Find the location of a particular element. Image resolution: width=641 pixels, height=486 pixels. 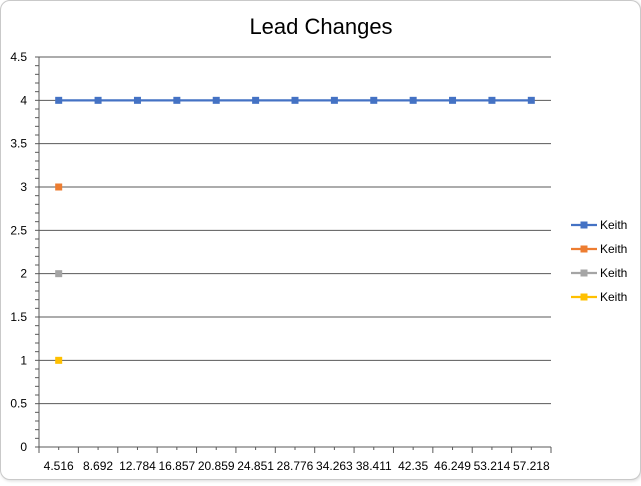

x-tick-label: 34.263 is located at coordinates (334, 466).